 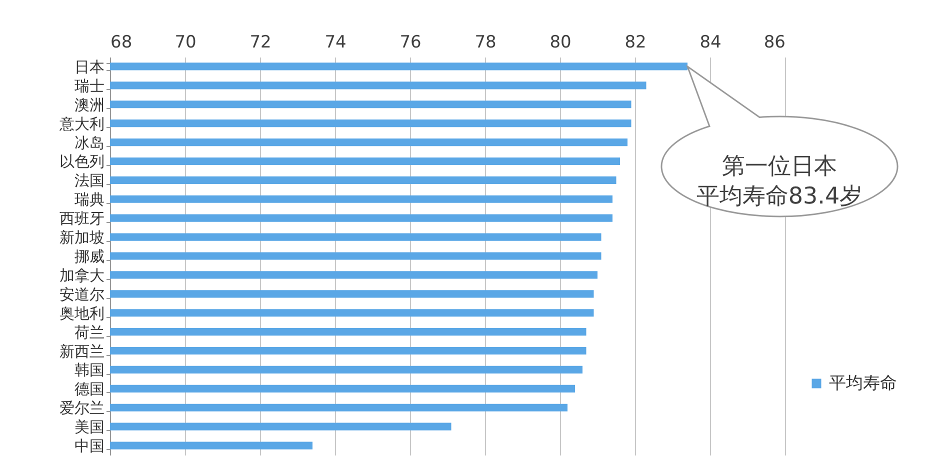 What do you see at coordinates (775, 42) in the screenshot?
I see `x-tick-label: 86` at bounding box center [775, 42].